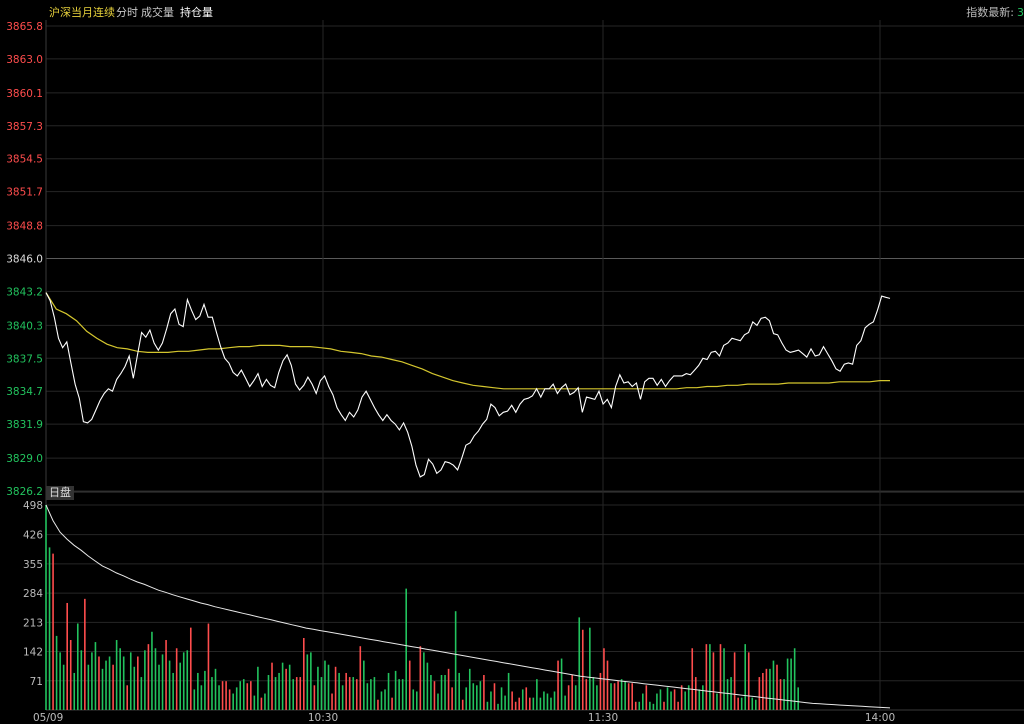  I want to click on volume-tick-label: 426, so click(33, 536).